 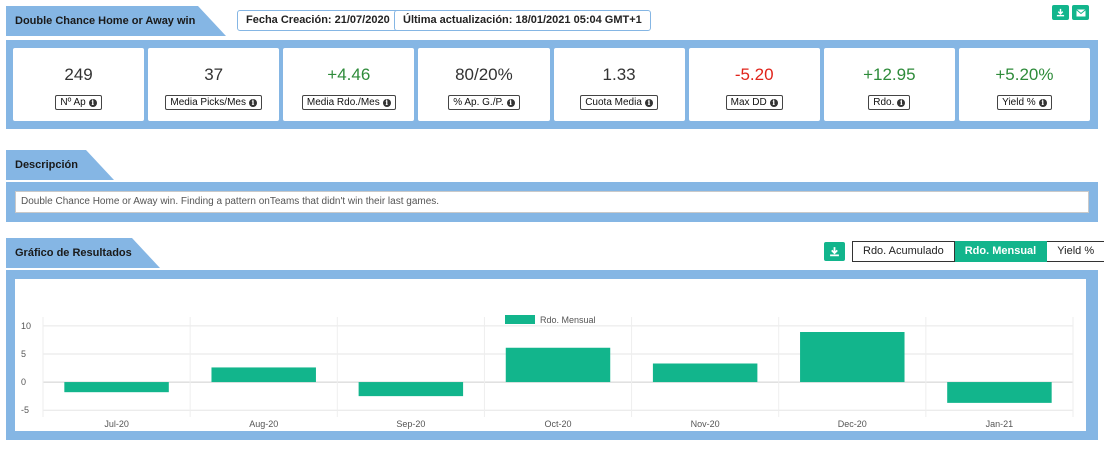 I want to click on stat-value: 1.33, so click(x=619, y=74).